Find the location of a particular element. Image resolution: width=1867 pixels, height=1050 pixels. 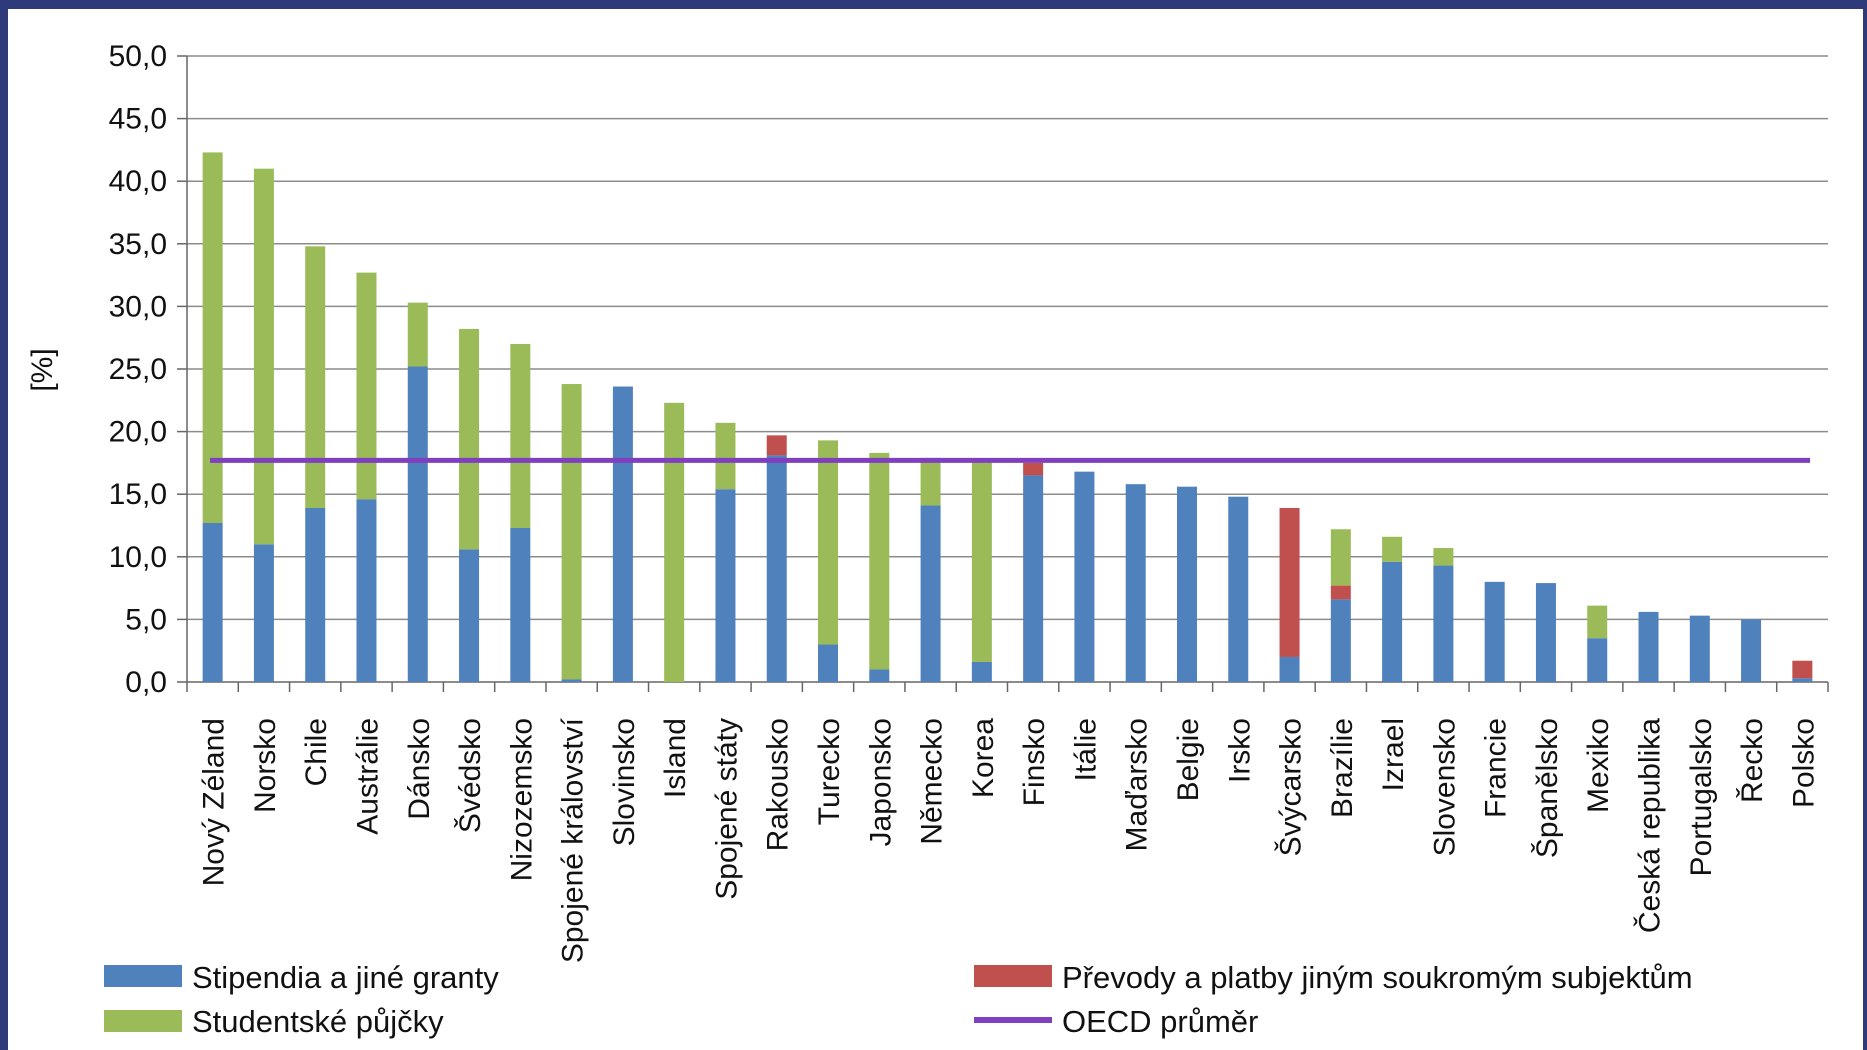

category-label: Slovinsko is located at coordinates (624, 782).